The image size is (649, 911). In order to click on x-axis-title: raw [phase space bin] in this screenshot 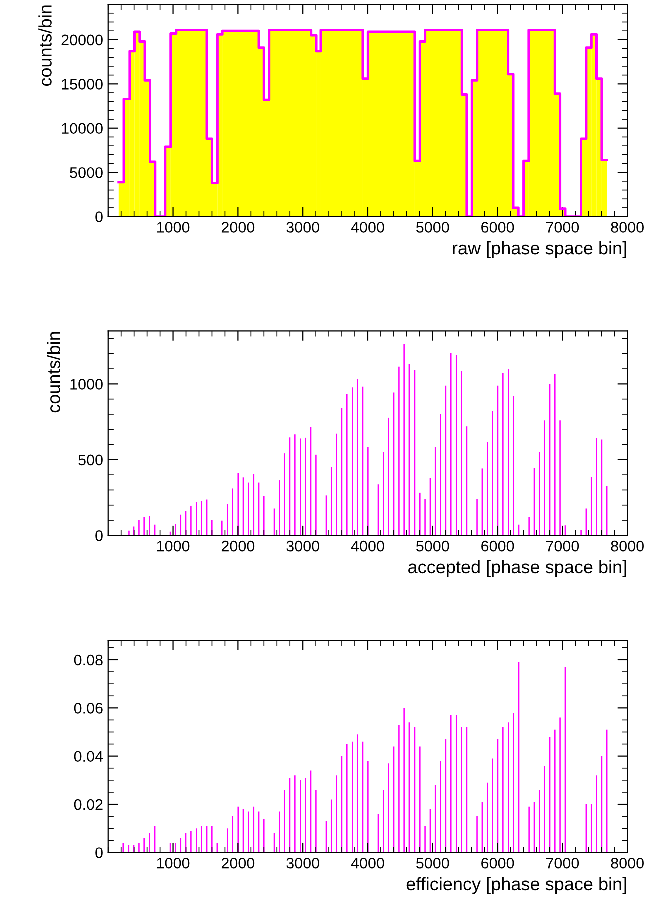, I will do `click(539, 249)`.